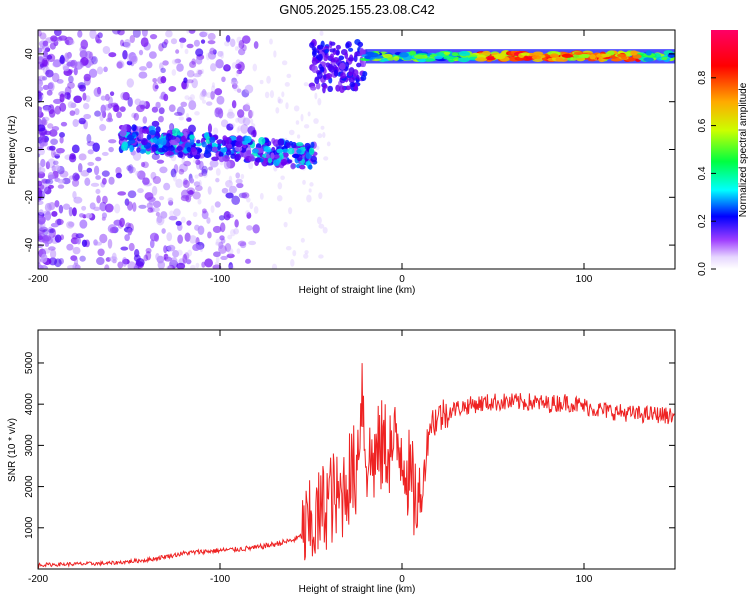 This screenshot has height=600, width=750. What do you see at coordinates (29, 445) in the screenshot?
I see `y-tick-label: 3000` at bounding box center [29, 445].